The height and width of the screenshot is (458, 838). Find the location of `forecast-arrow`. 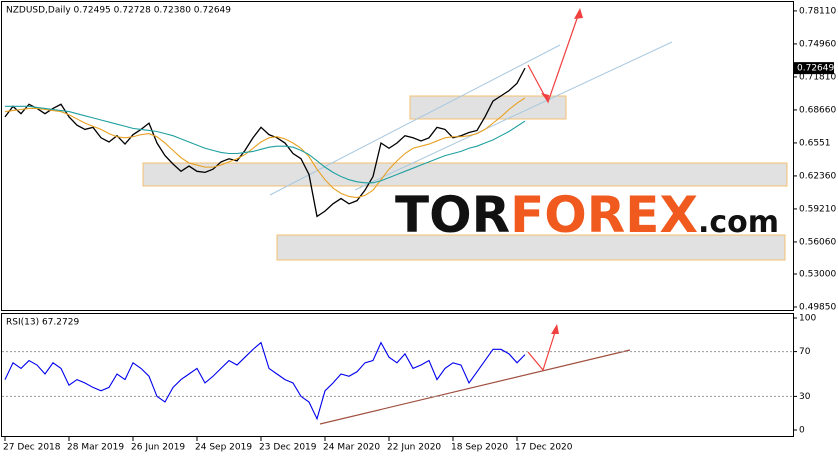

forecast-arrow is located at coordinates (542, 348).